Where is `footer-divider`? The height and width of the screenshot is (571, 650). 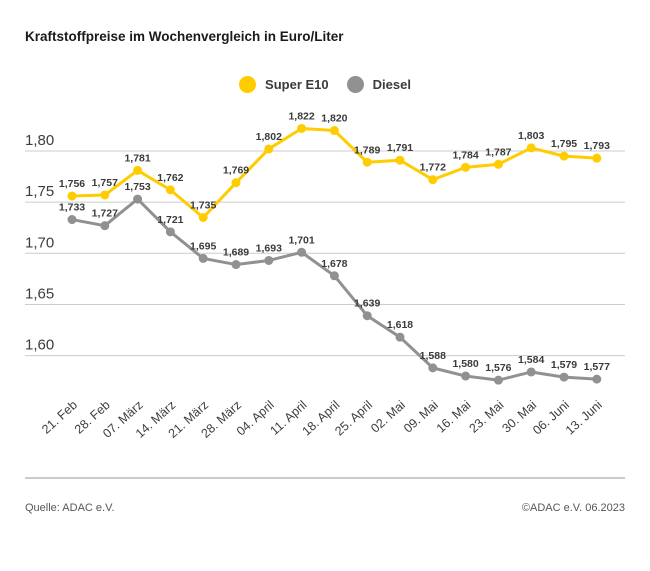 footer-divider is located at coordinates (325, 478).